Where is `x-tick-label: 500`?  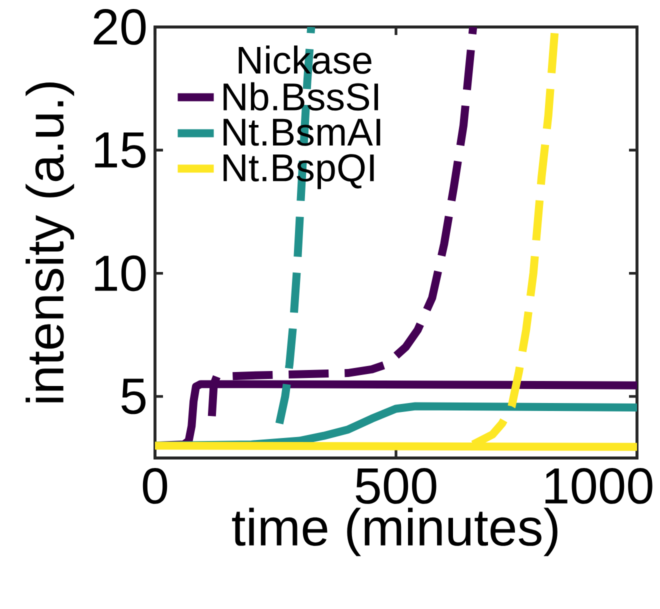 x-tick-label: 500 is located at coordinates (396, 486).